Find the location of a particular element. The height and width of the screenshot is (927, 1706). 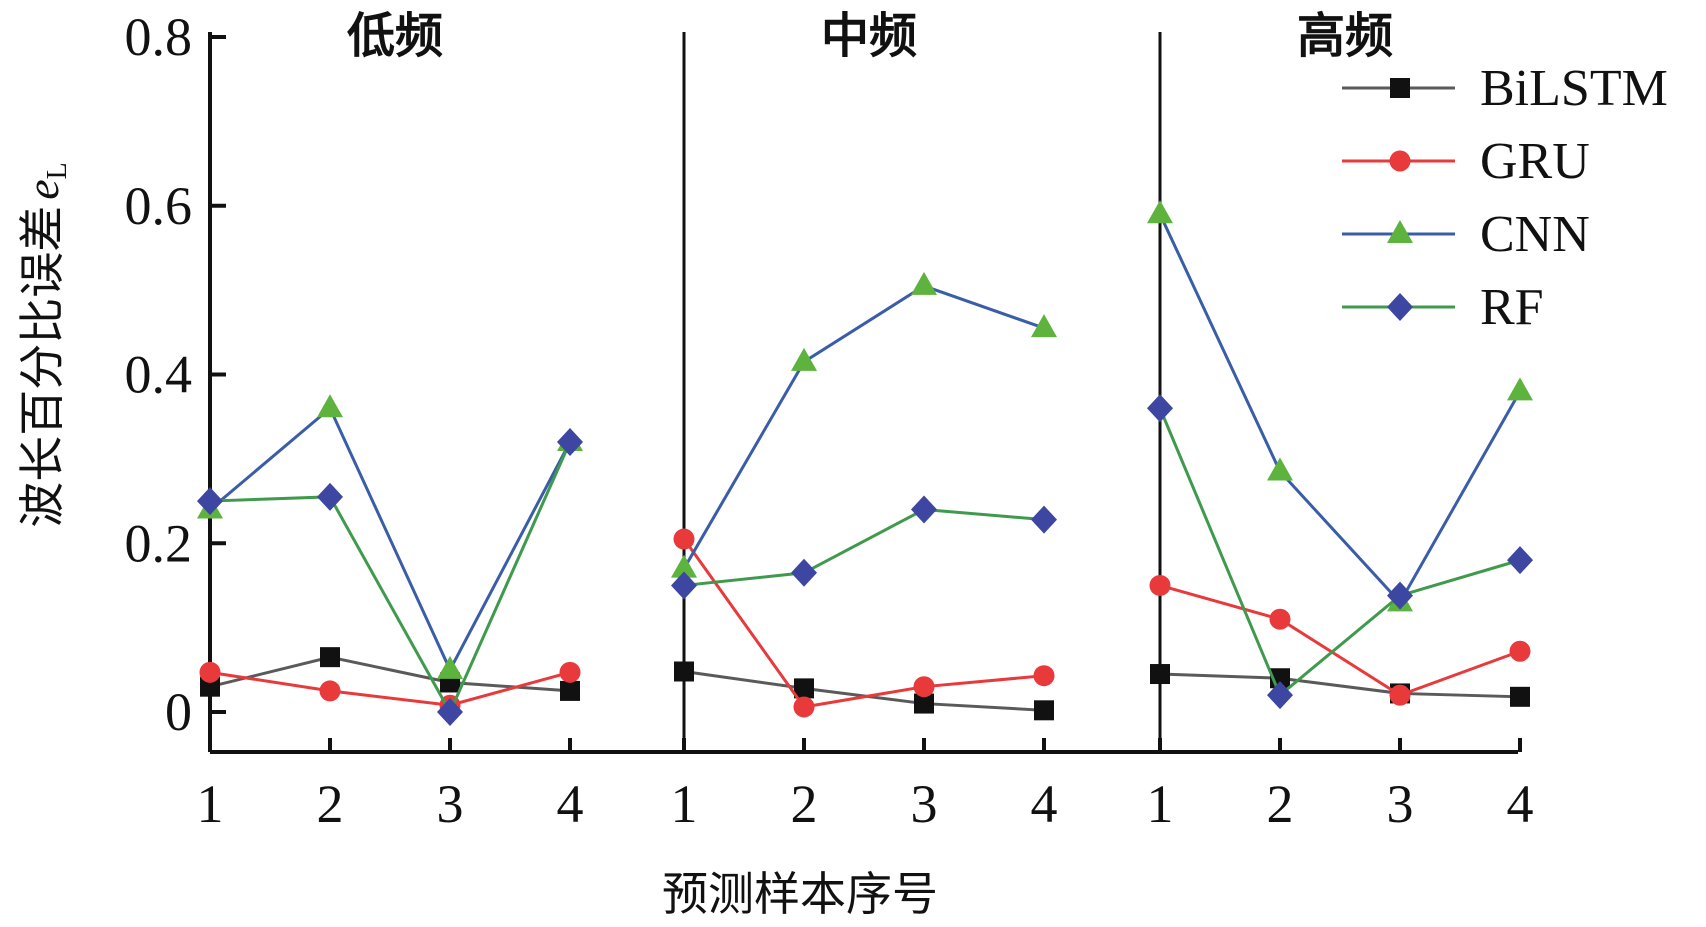

x-axis-title: 预测样本序号 is located at coordinates (800, 894).